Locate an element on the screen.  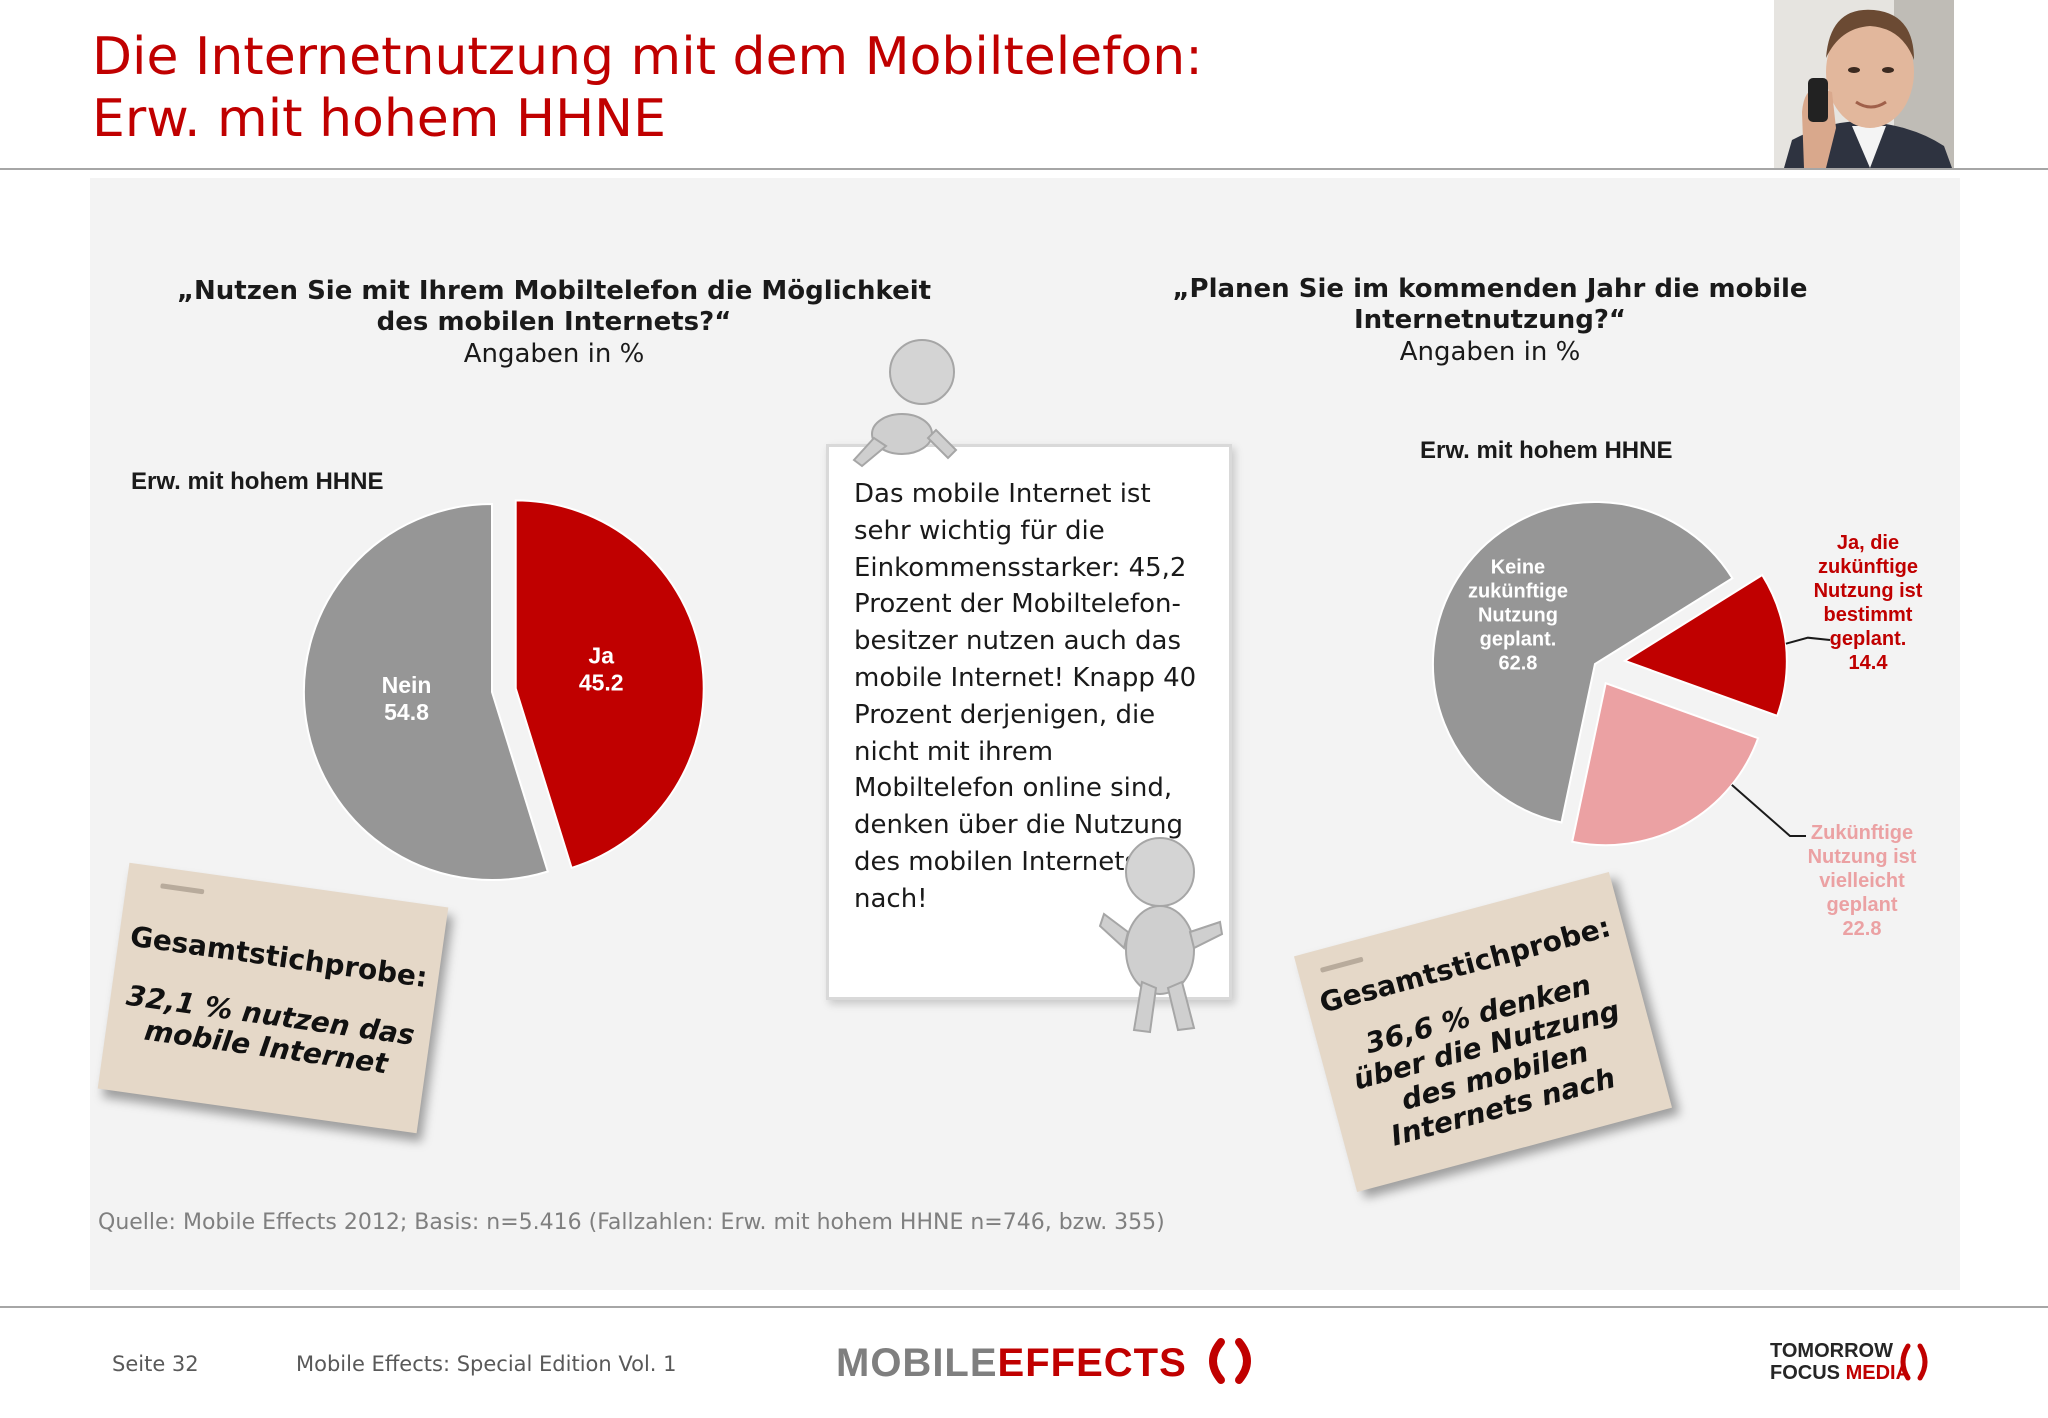
mobile-effects-bracket-icon is located at coordinates (1229, 1361).